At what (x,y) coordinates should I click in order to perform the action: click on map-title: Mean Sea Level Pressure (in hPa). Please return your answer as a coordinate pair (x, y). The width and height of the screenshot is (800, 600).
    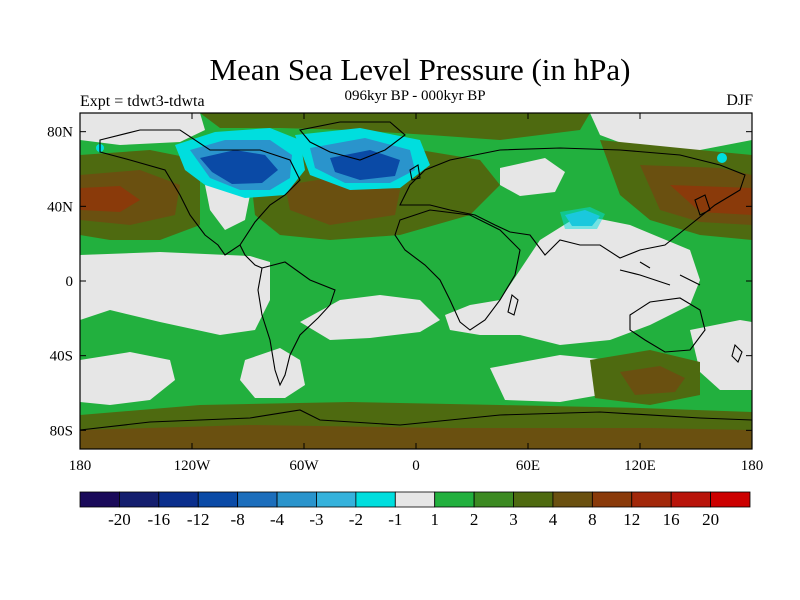
    Looking at the image, I should click on (420, 69).